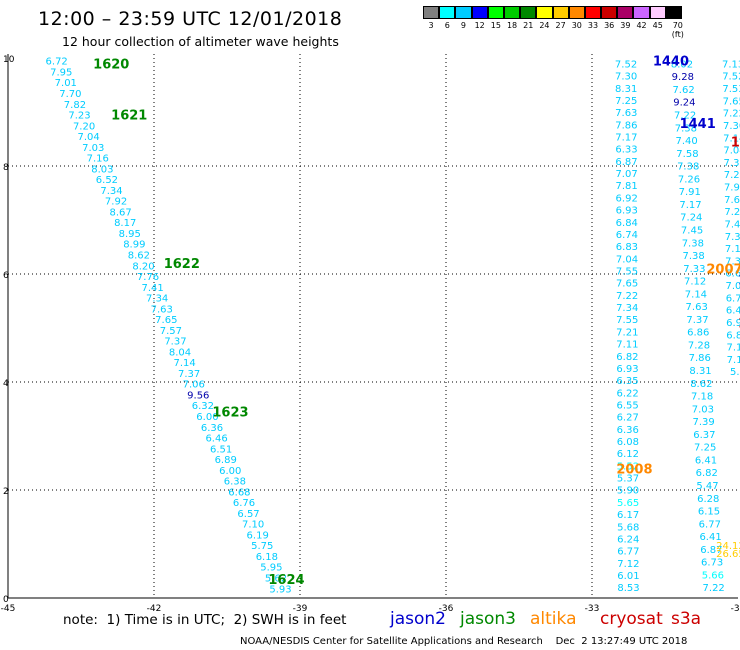 Image resolution: width=740 pixels, height=650 pixels. I want to click on x-tick-label: -30, so click(735, 609).